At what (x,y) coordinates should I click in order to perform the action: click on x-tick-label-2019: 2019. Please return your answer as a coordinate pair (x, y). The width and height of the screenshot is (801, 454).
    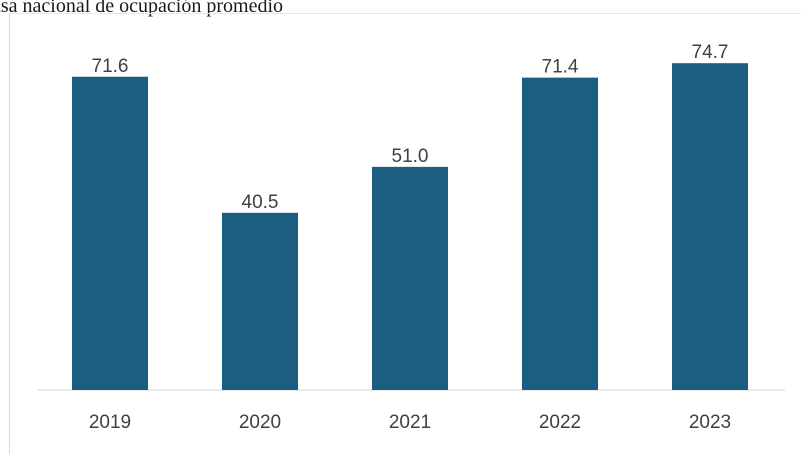
    Looking at the image, I should click on (110, 422).